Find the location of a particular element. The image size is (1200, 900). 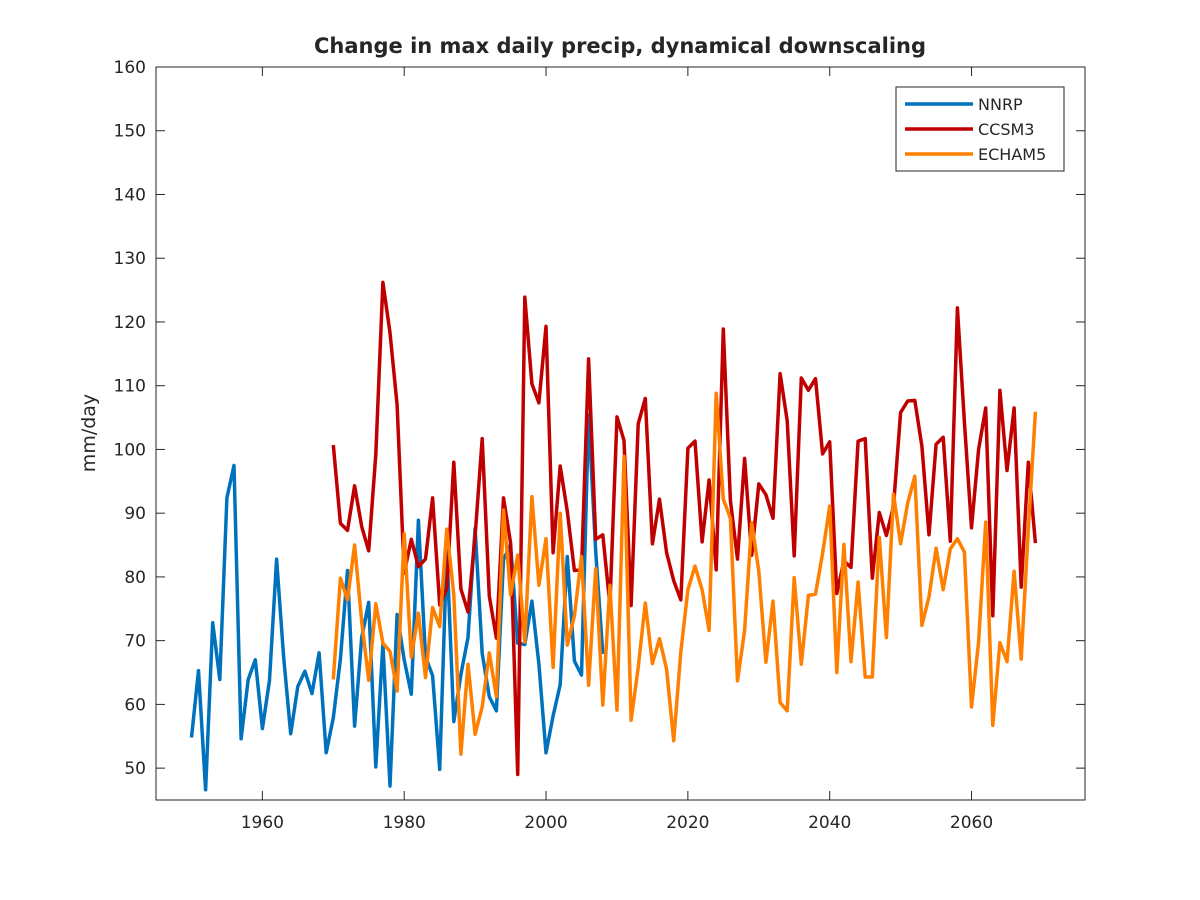

y-tick-label: 140 is located at coordinates (130, 195).